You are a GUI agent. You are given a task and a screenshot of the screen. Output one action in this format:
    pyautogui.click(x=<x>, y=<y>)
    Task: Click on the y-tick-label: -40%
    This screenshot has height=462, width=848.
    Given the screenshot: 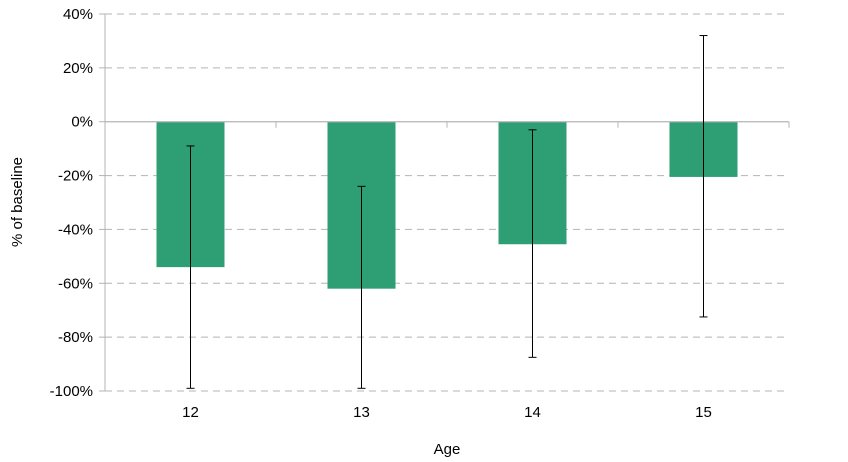 What is the action you would take?
    pyautogui.click(x=75, y=229)
    